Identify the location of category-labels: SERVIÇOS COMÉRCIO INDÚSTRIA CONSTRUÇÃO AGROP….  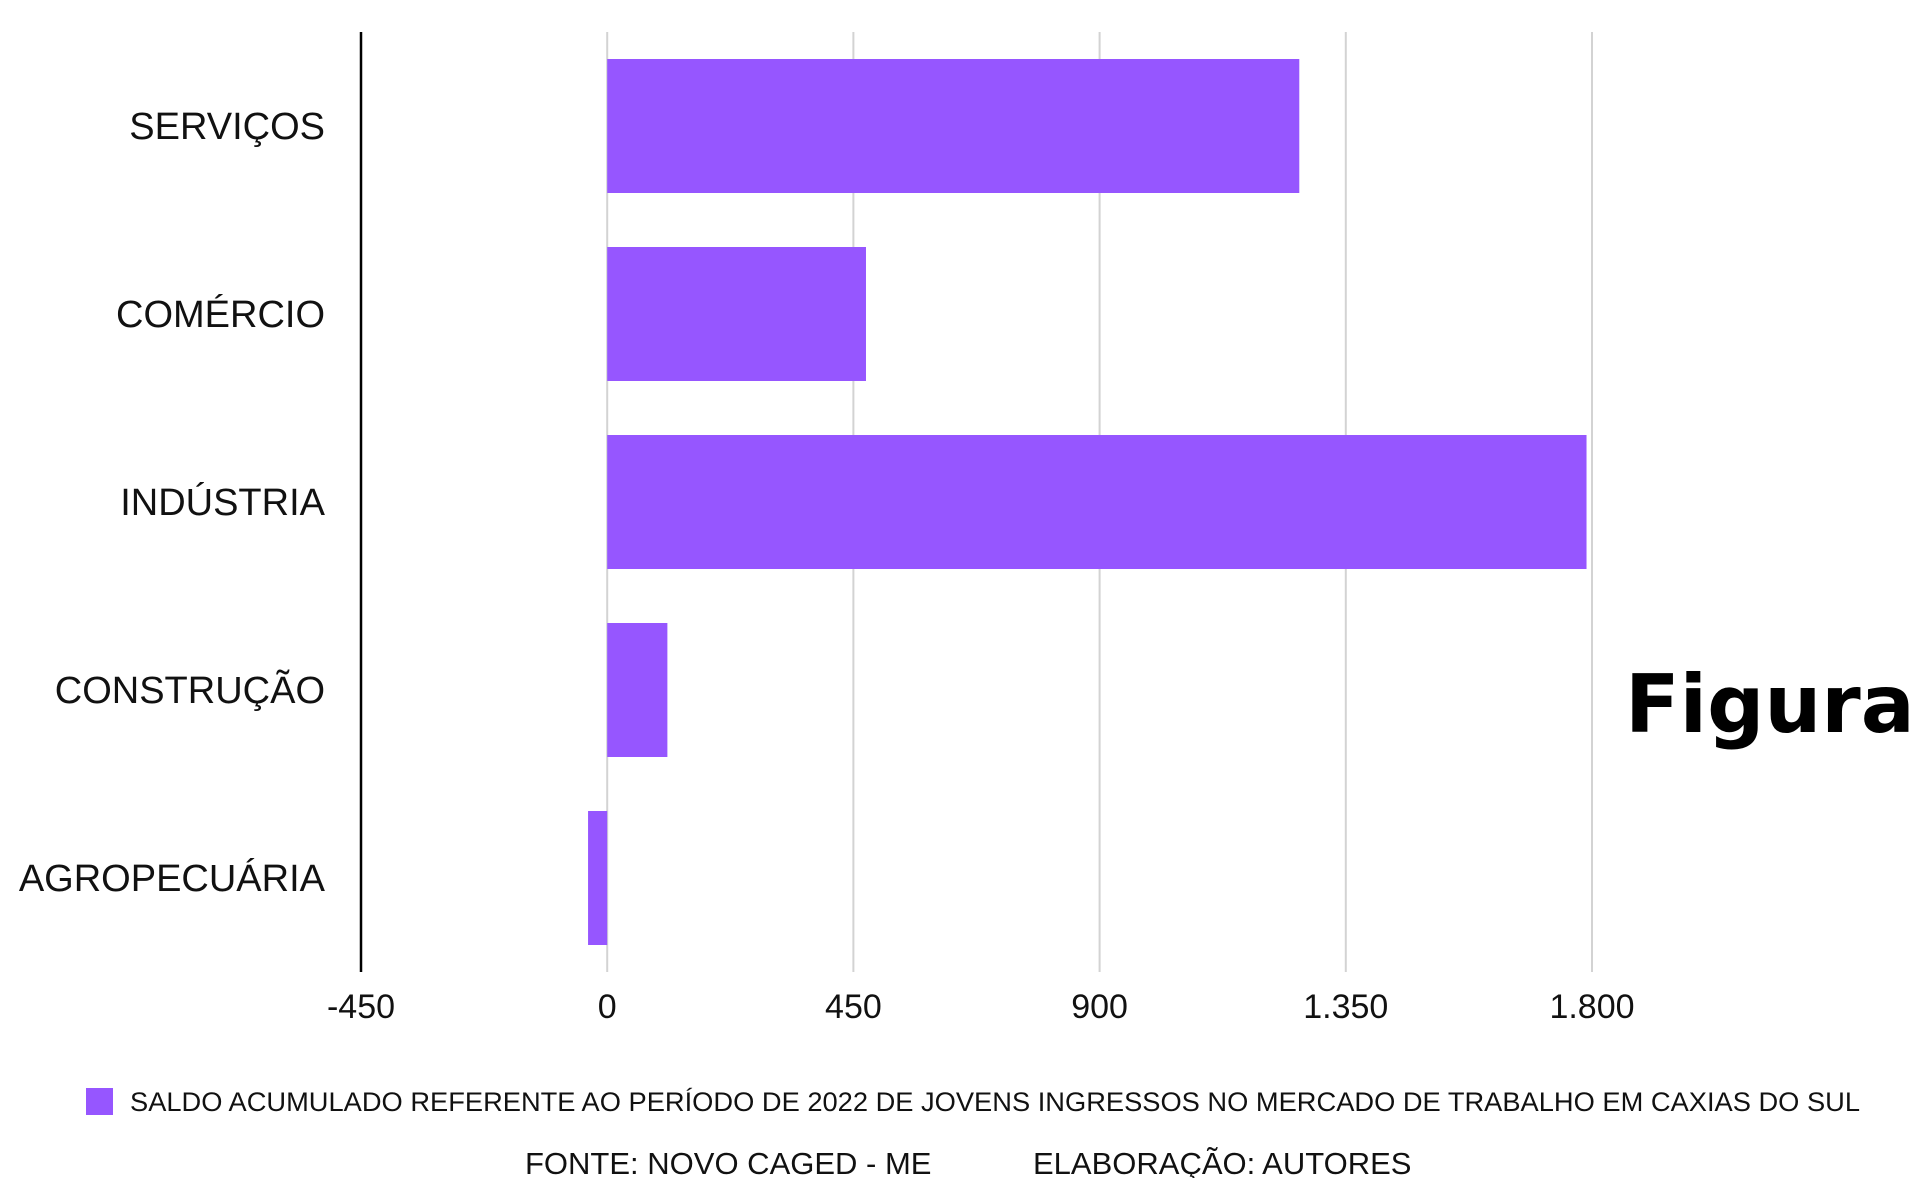
(172, 503).